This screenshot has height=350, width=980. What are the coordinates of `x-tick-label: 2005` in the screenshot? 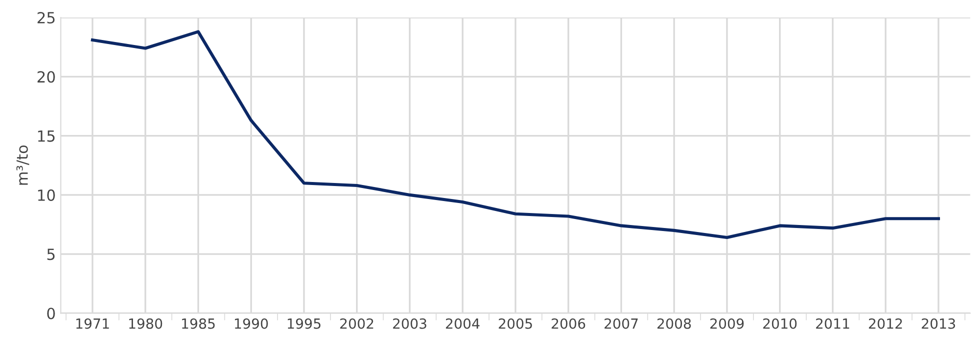 It's located at (515, 323).